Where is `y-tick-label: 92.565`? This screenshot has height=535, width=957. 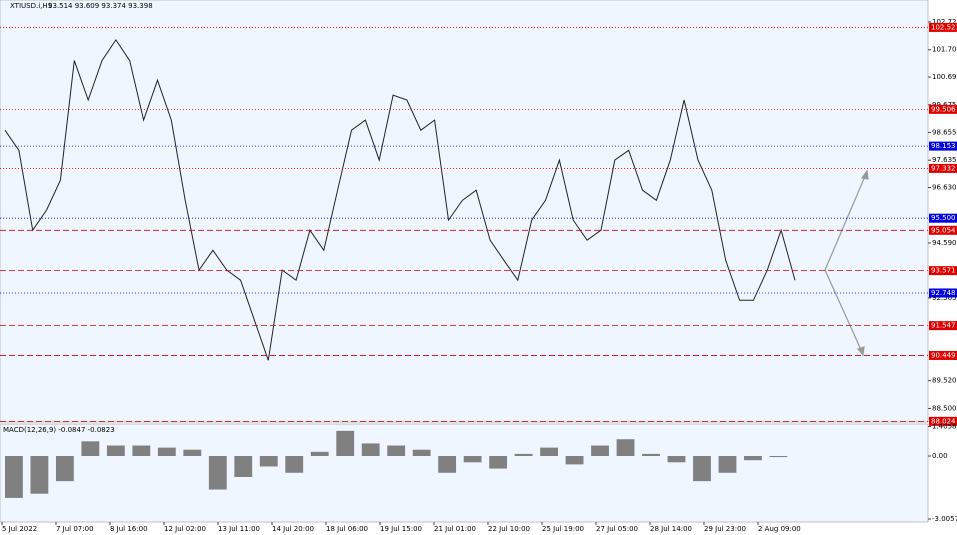
y-tick-label: 92.565 is located at coordinates (944, 298).